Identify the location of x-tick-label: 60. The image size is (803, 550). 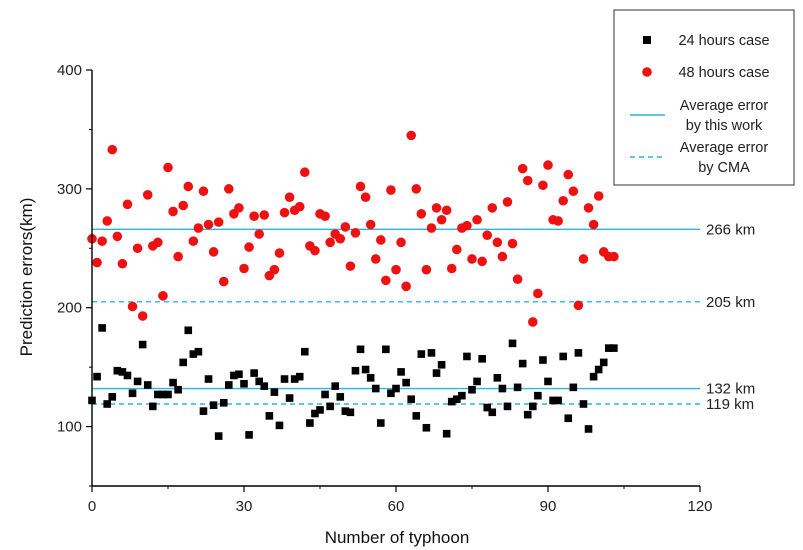
(396, 506).